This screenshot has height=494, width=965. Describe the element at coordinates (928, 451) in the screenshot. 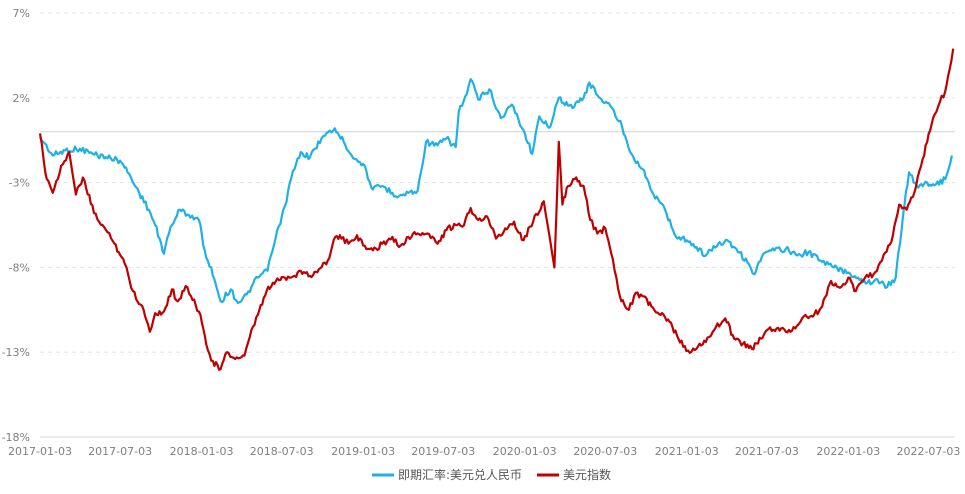

I see `x-tick-label: 2022-07-03` at that location.